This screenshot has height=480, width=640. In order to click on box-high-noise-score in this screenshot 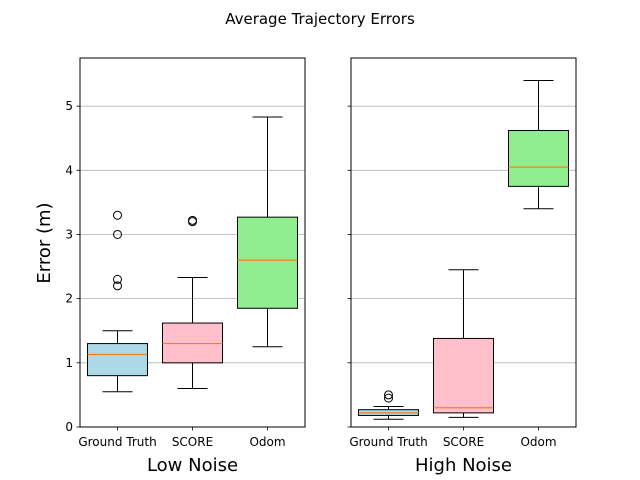, I will do `click(463, 375)`.